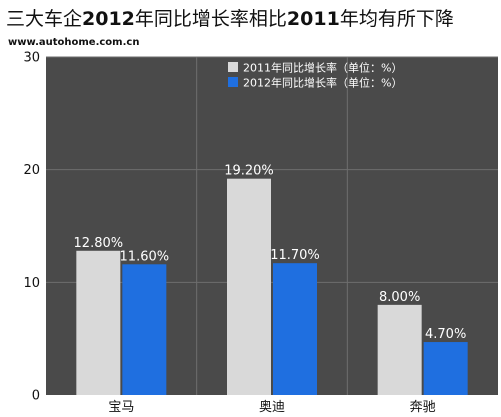  I want to click on data-label: 11.70%, so click(295, 255).